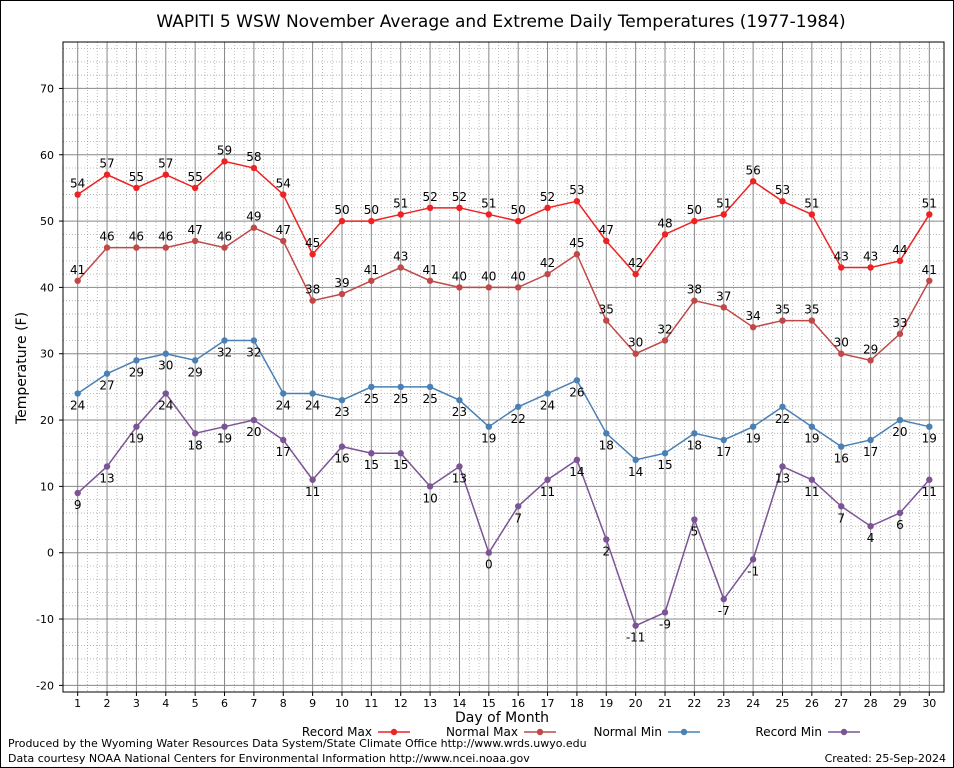 This screenshot has height=768, width=954. Describe the element at coordinates (723, 203) in the screenshot. I see `data-label: 51` at that location.